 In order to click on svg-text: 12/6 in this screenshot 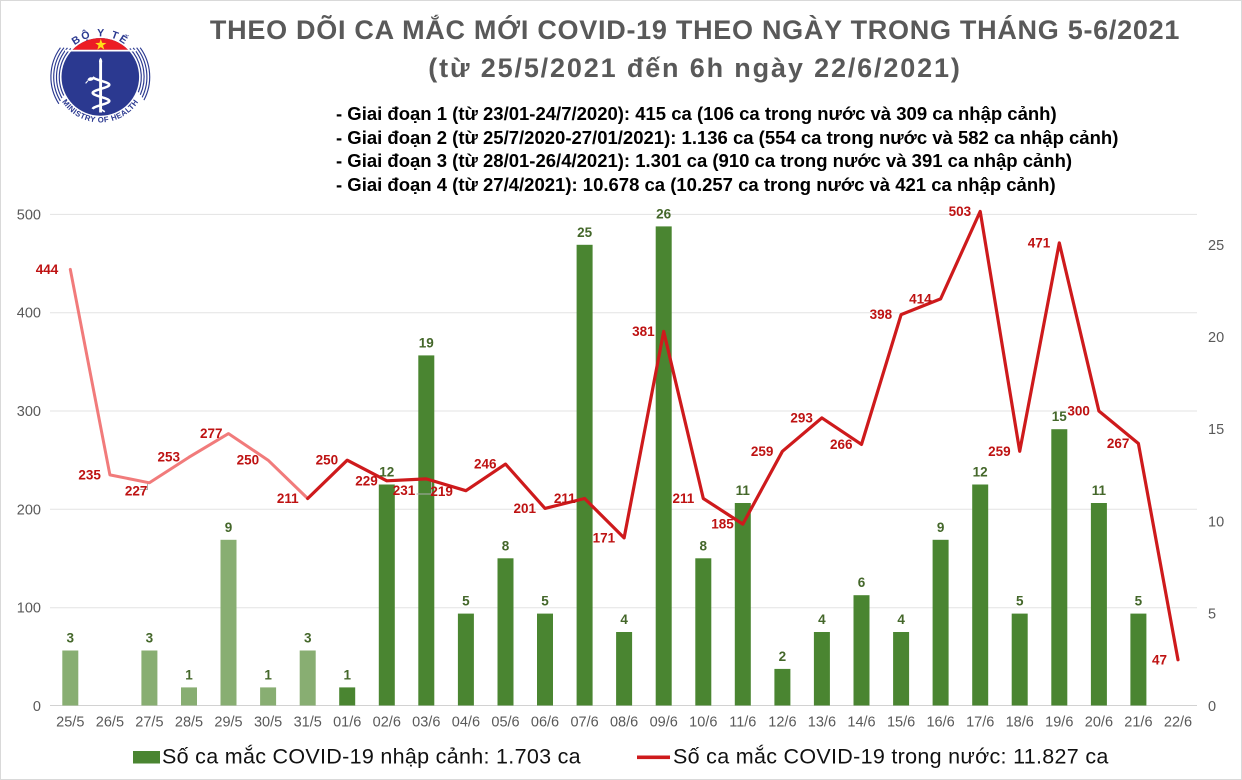, I will do `click(782, 723)`.